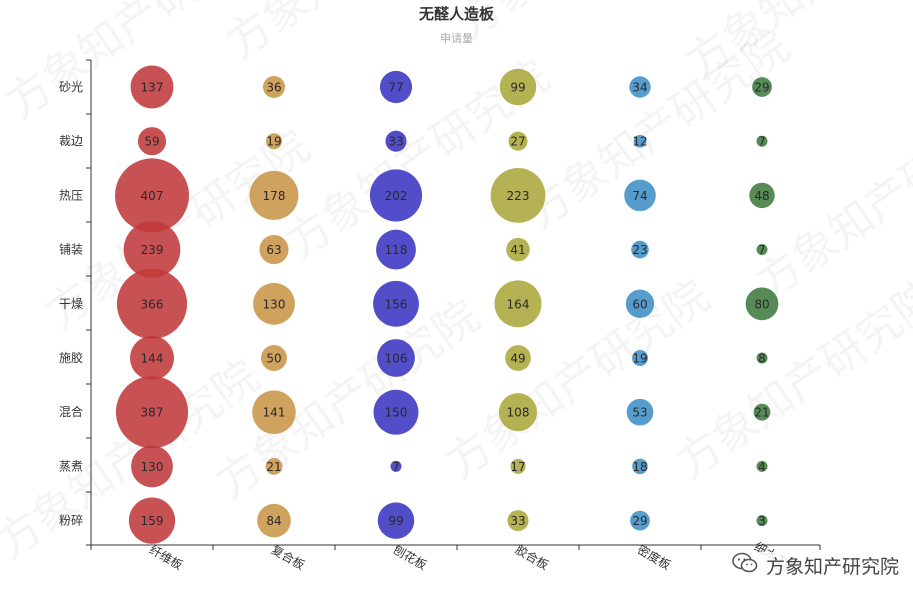  Describe the element at coordinates (152, 413) in the screenshot. I see `bubble-value-label: 387` at that location.